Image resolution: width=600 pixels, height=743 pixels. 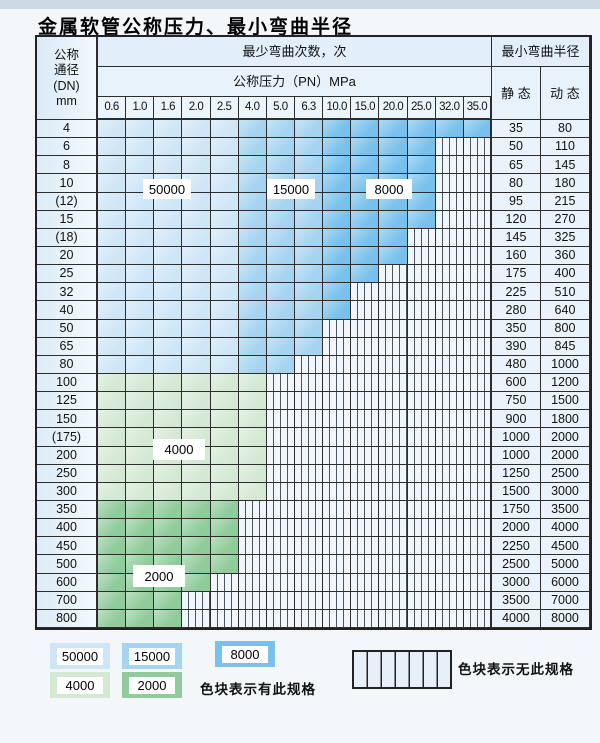 What do you see at coordinates (516, 310) in the screenshot?
I see `static-value: 280` at bounding box center [516, 310].